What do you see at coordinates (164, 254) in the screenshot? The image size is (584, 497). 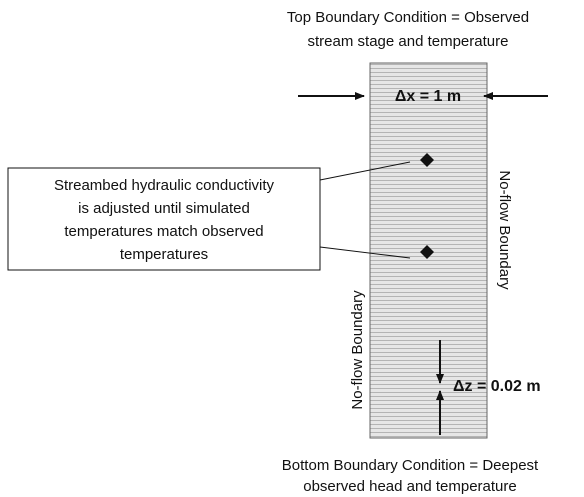 I see `callout-line: temperatures` at bounding box center [164, 254].